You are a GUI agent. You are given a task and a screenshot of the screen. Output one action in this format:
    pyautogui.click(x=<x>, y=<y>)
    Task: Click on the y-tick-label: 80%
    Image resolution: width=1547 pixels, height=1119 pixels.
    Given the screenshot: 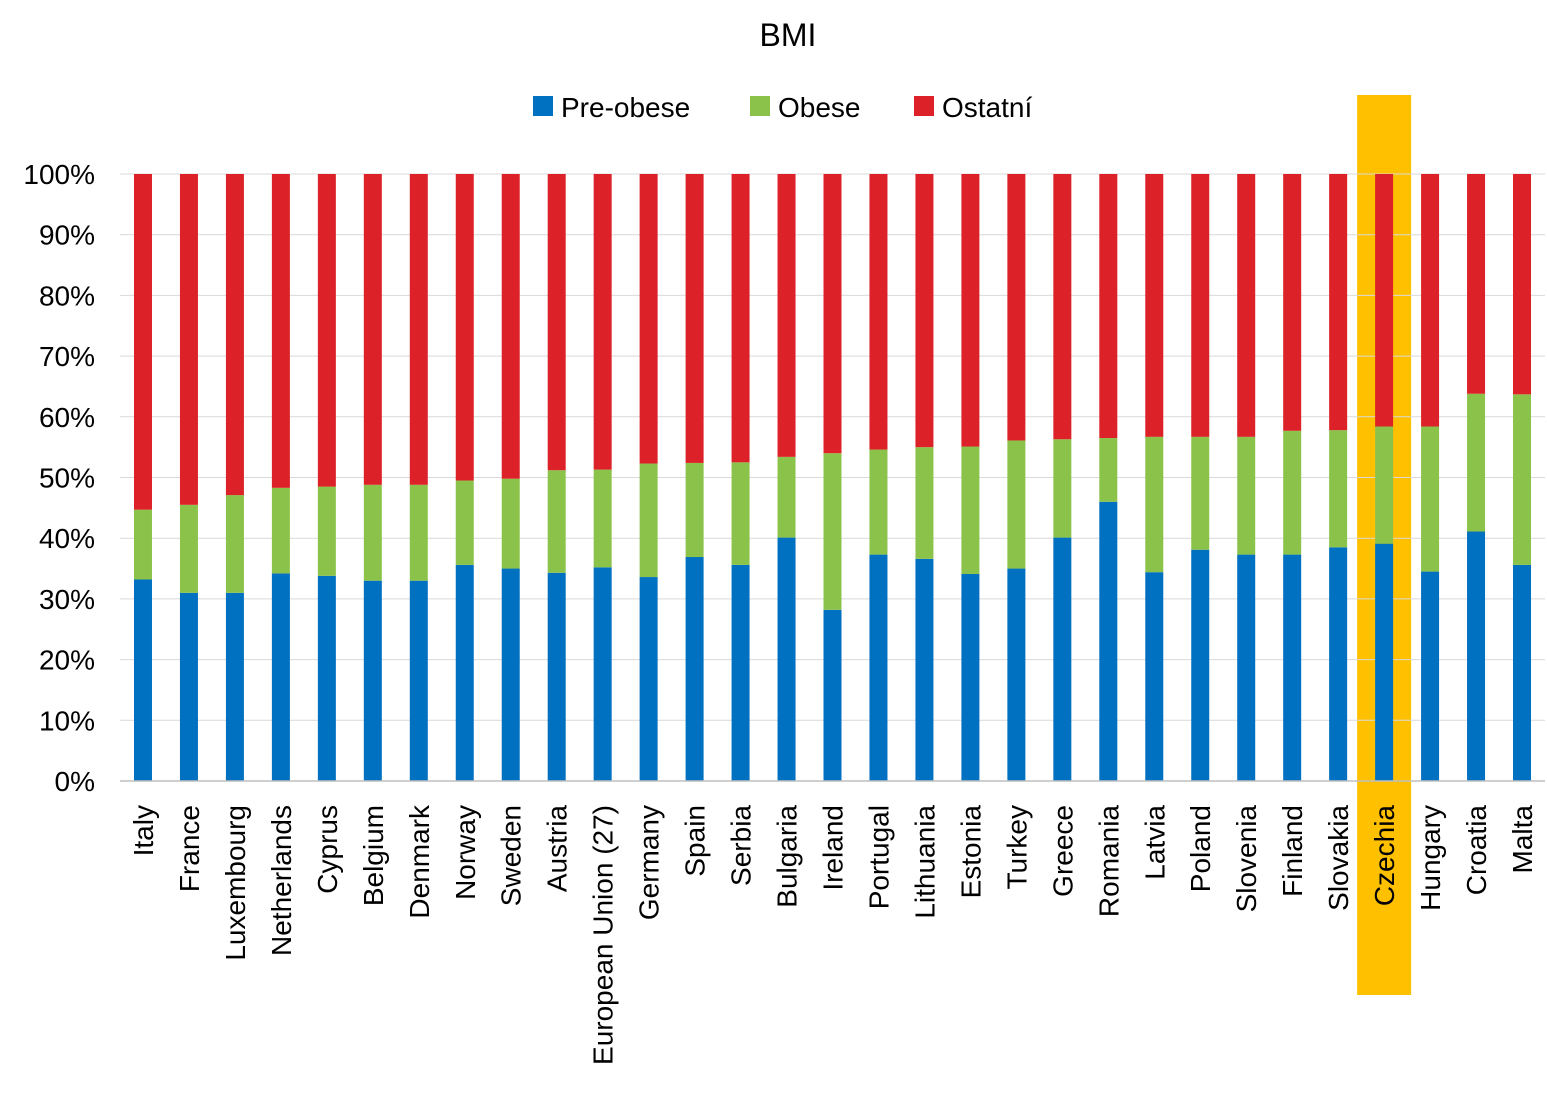 What is the action you would take?
    pyautogui.click(x=67, y=295)
    